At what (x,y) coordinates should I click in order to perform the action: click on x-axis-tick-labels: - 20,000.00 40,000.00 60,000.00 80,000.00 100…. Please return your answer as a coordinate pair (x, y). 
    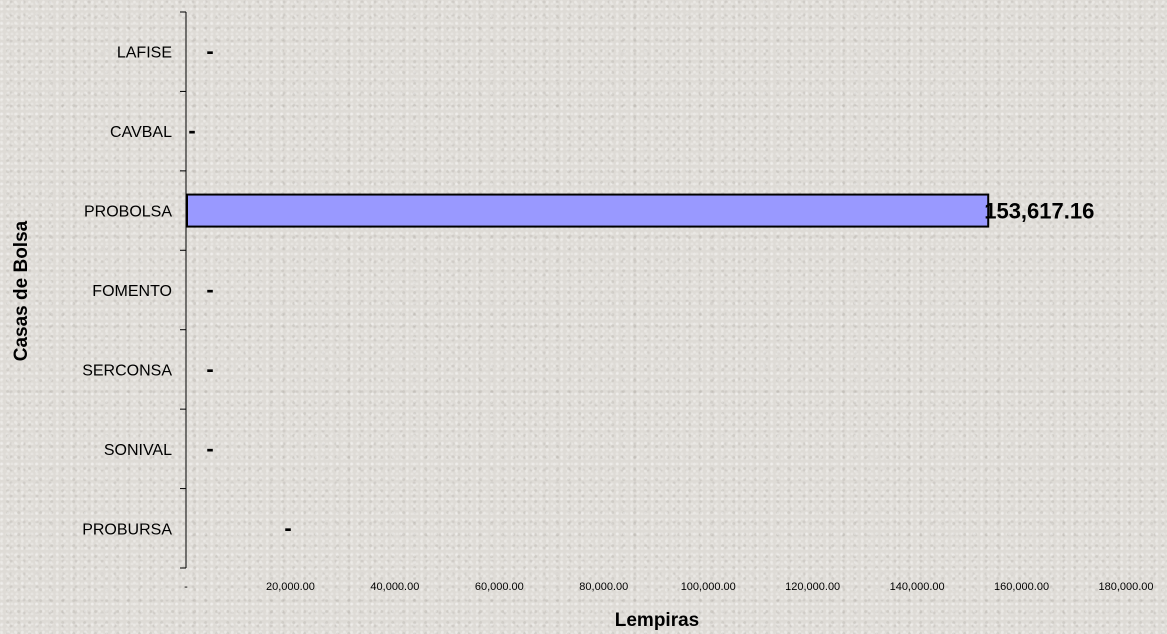
    Looking at the image, I should click on (668, 587).